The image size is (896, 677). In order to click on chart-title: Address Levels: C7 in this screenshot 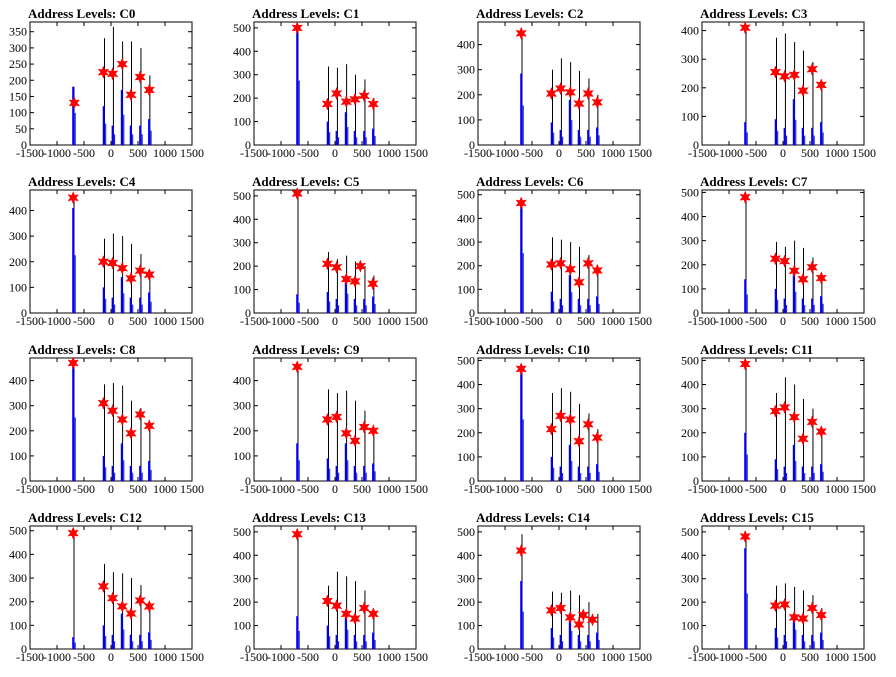, I will do `click(754, 181)`.